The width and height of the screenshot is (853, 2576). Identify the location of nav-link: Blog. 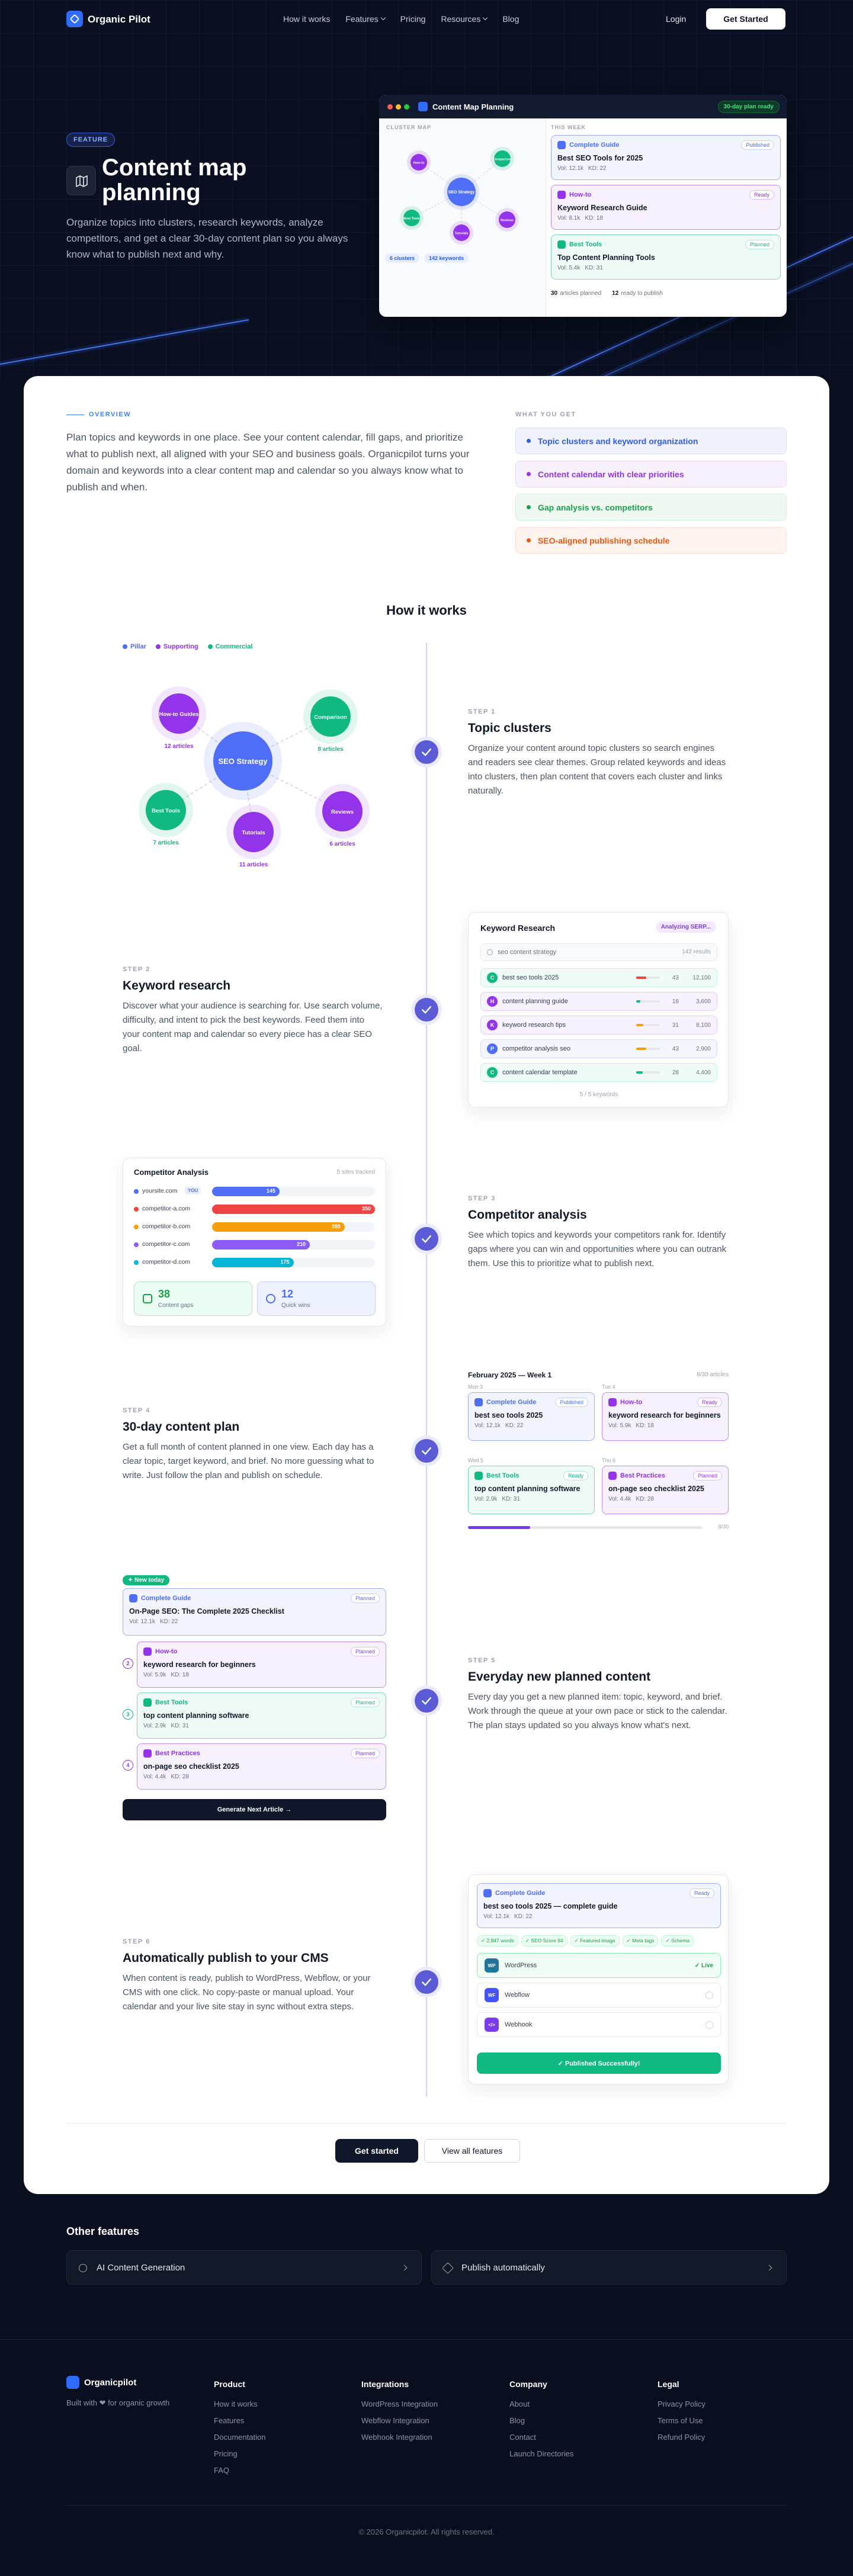
(510, 19).